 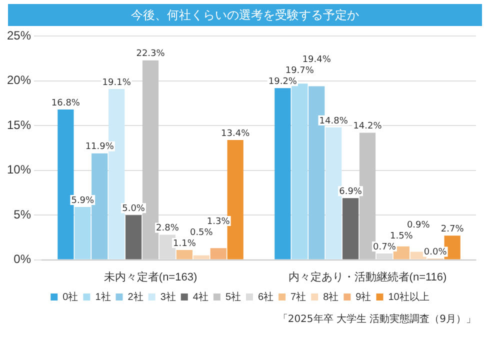 I want to click on data-label: 19.2%, so click(x=283, y=81).